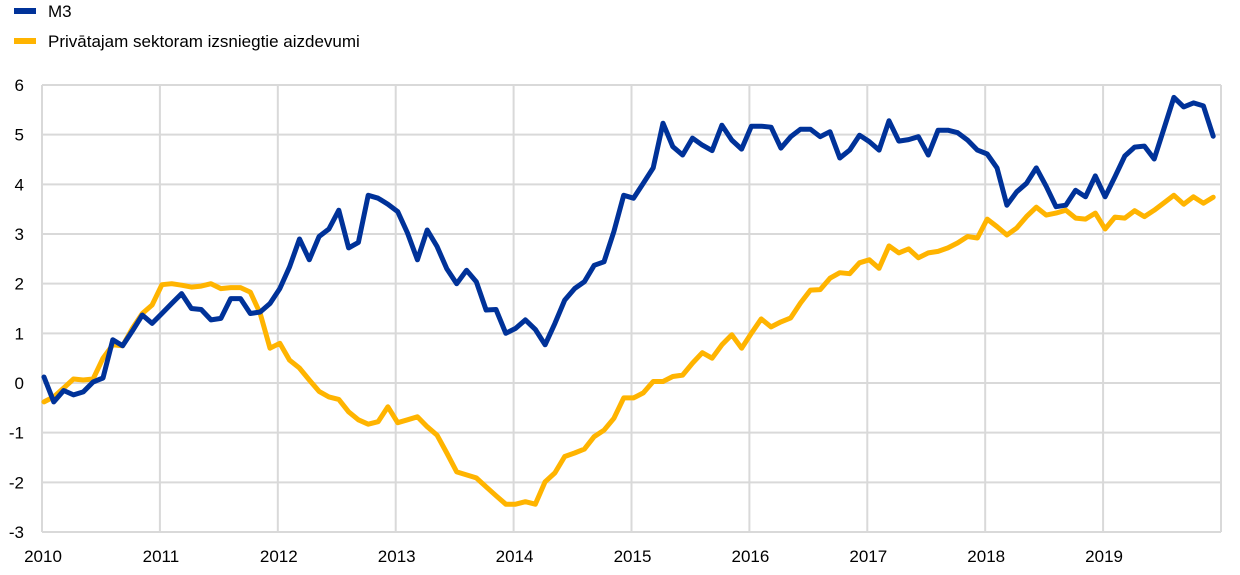 The image size is (1240, 575). Describe the element at coordinates (633, 556) in the screenshot. I see `x-tick-label: 2015` at that location.